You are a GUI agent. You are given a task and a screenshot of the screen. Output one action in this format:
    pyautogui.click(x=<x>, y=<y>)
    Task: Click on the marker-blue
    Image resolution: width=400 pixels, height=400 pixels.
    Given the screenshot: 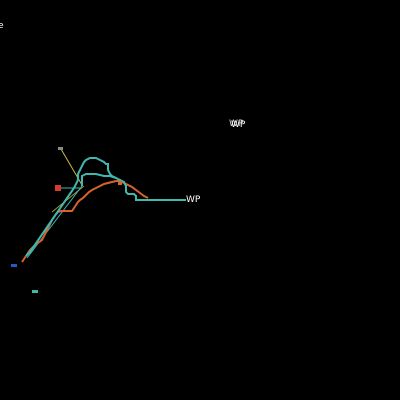 What is the action you would take?
    pyautogui.click(x=14, y=265)
    